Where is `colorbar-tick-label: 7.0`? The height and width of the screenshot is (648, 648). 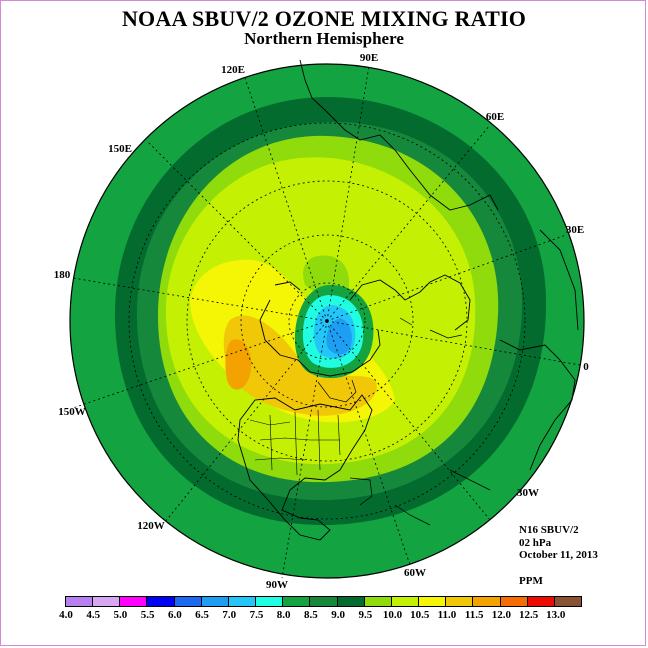 colorbar-tick-label: 7.0 is located at coordinates (229, 615).